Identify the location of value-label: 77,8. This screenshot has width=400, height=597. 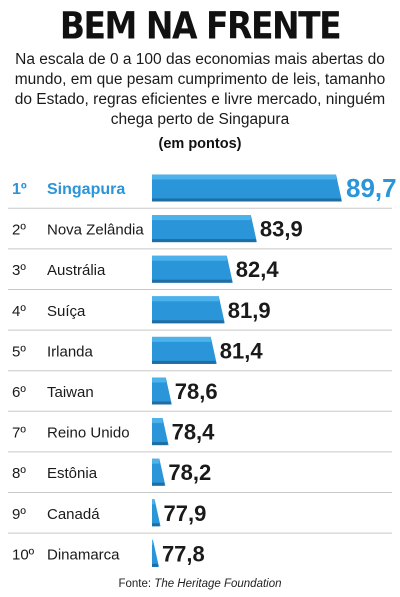
(183, 553).